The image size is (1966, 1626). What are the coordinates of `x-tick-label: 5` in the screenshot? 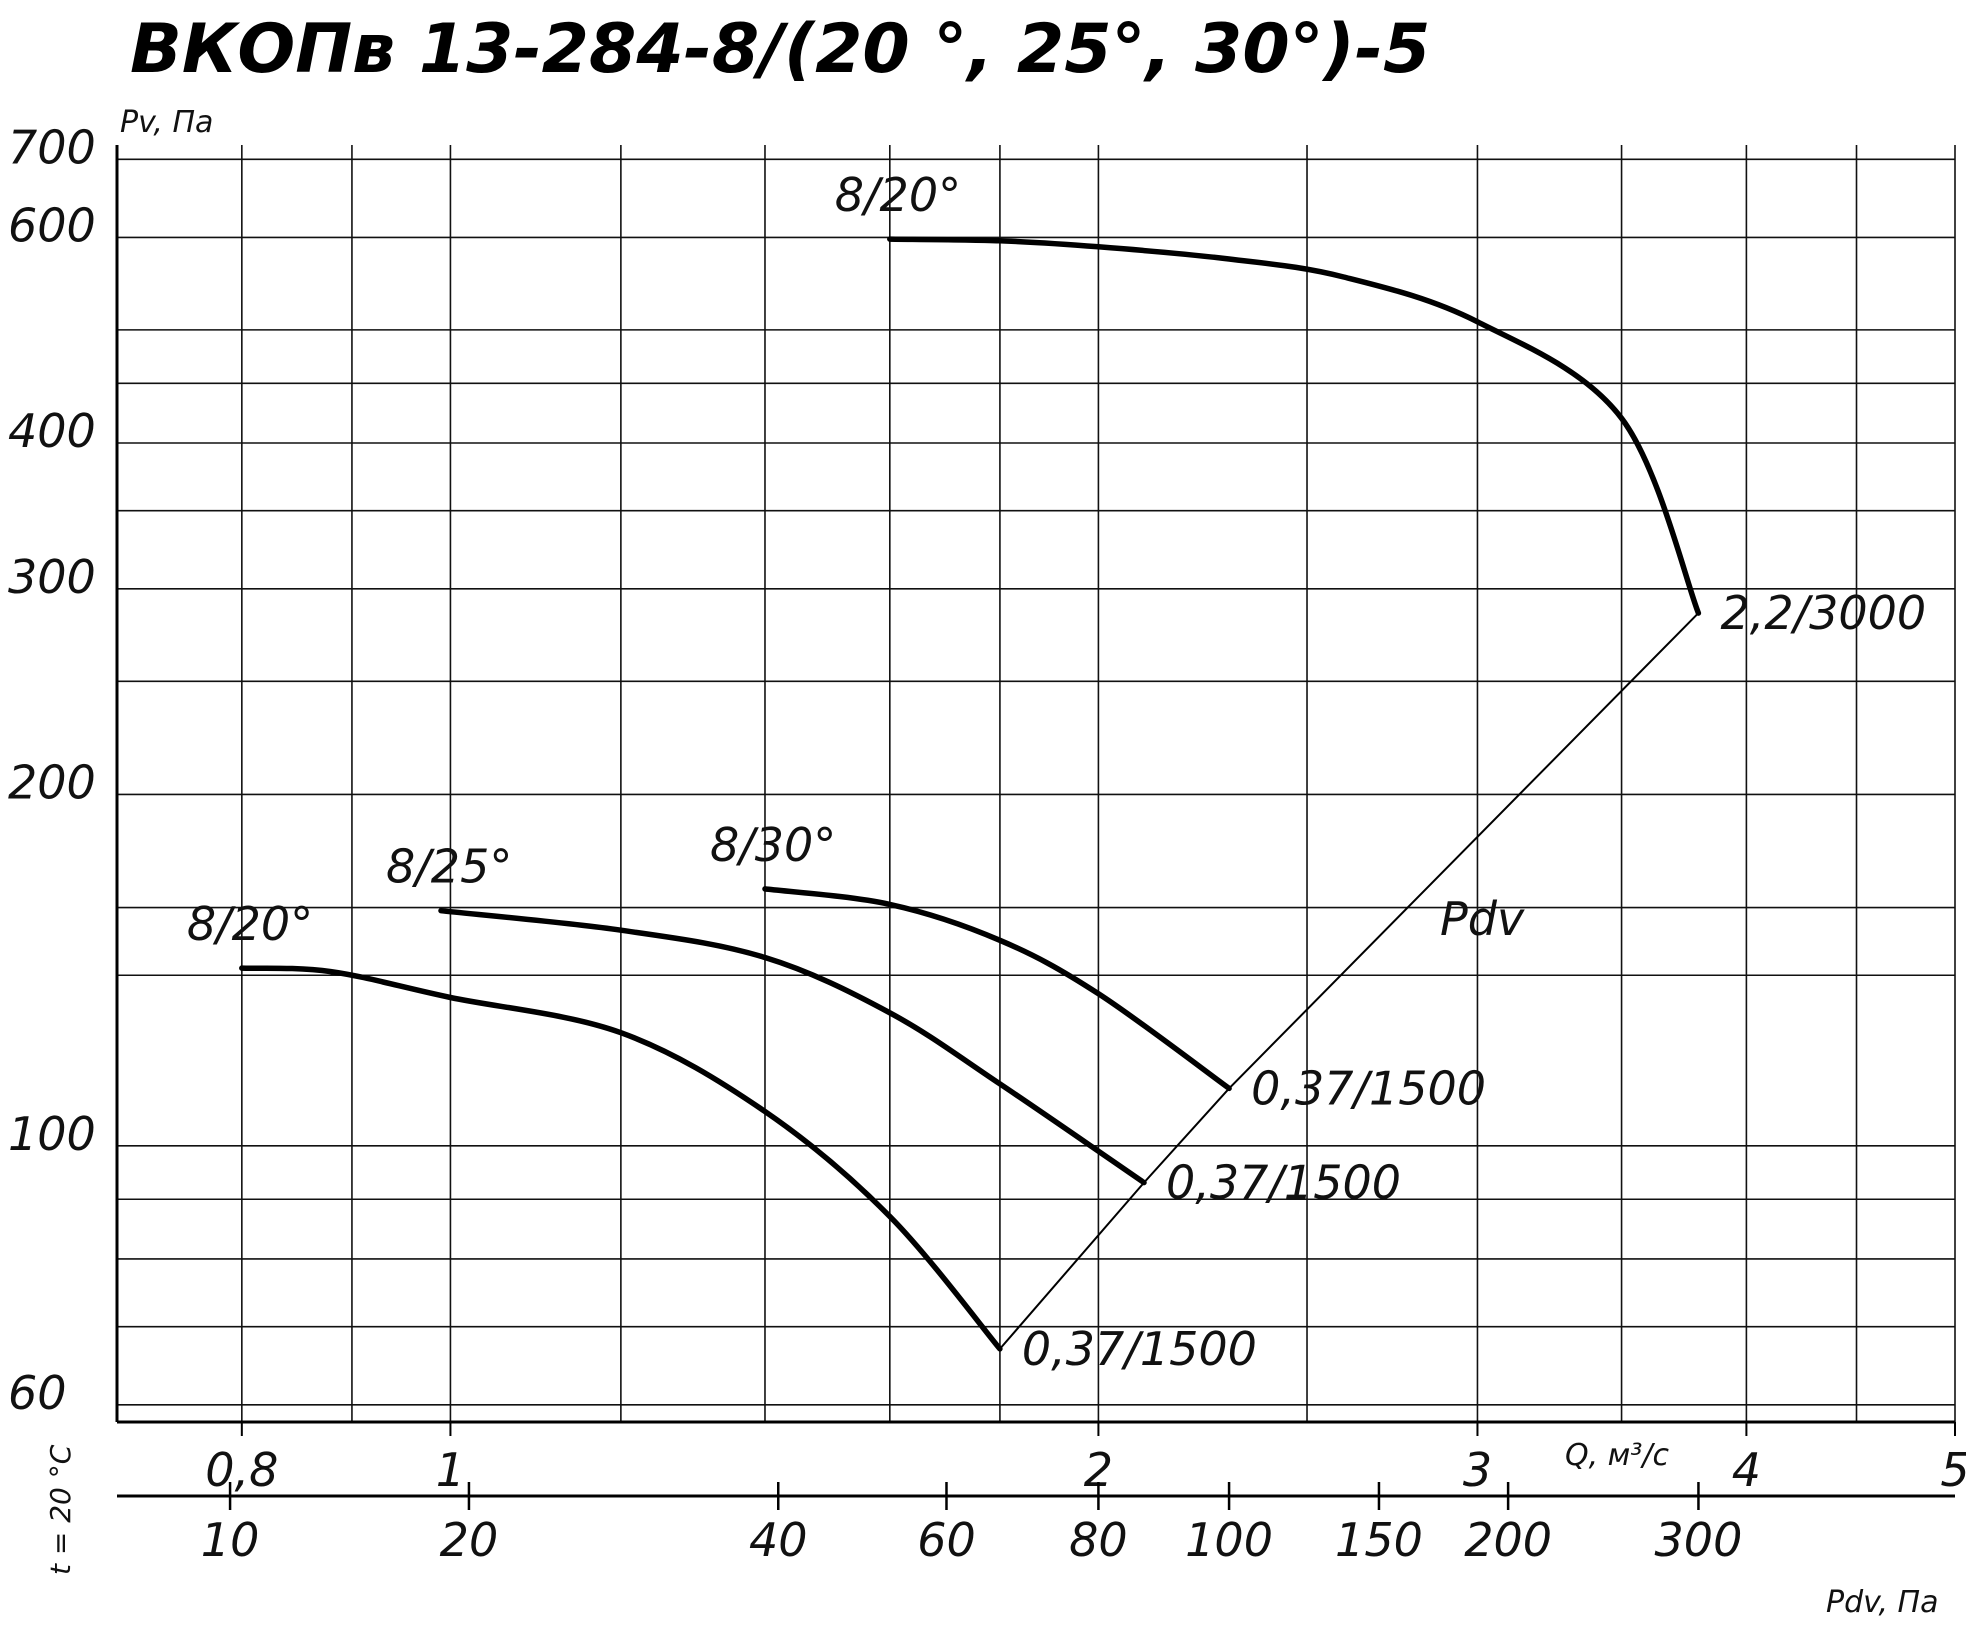 It's located at (1953, 1470).